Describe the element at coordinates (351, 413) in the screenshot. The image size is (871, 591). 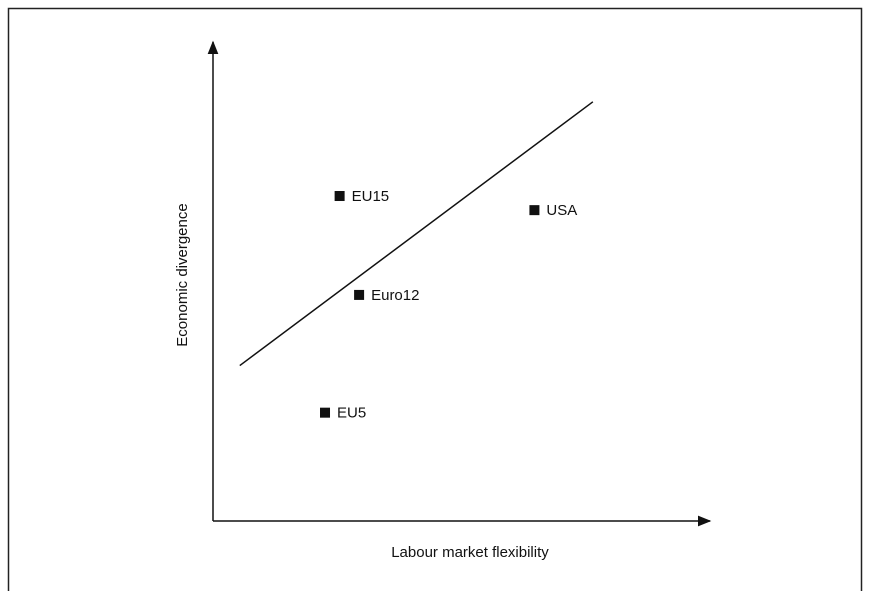
I see `point-label: EU5` at that location.